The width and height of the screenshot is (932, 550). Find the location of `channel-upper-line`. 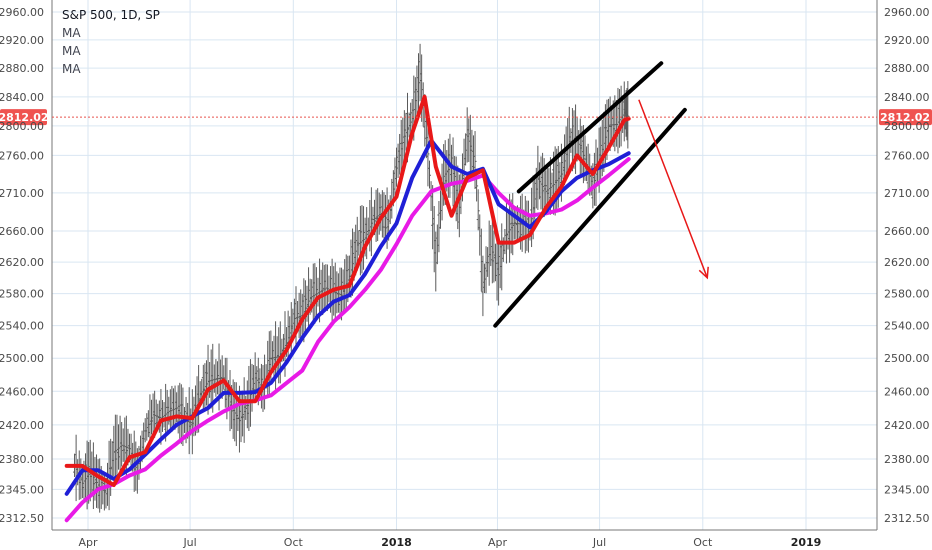

channel-upper-line is located at coordinates (590, 127).